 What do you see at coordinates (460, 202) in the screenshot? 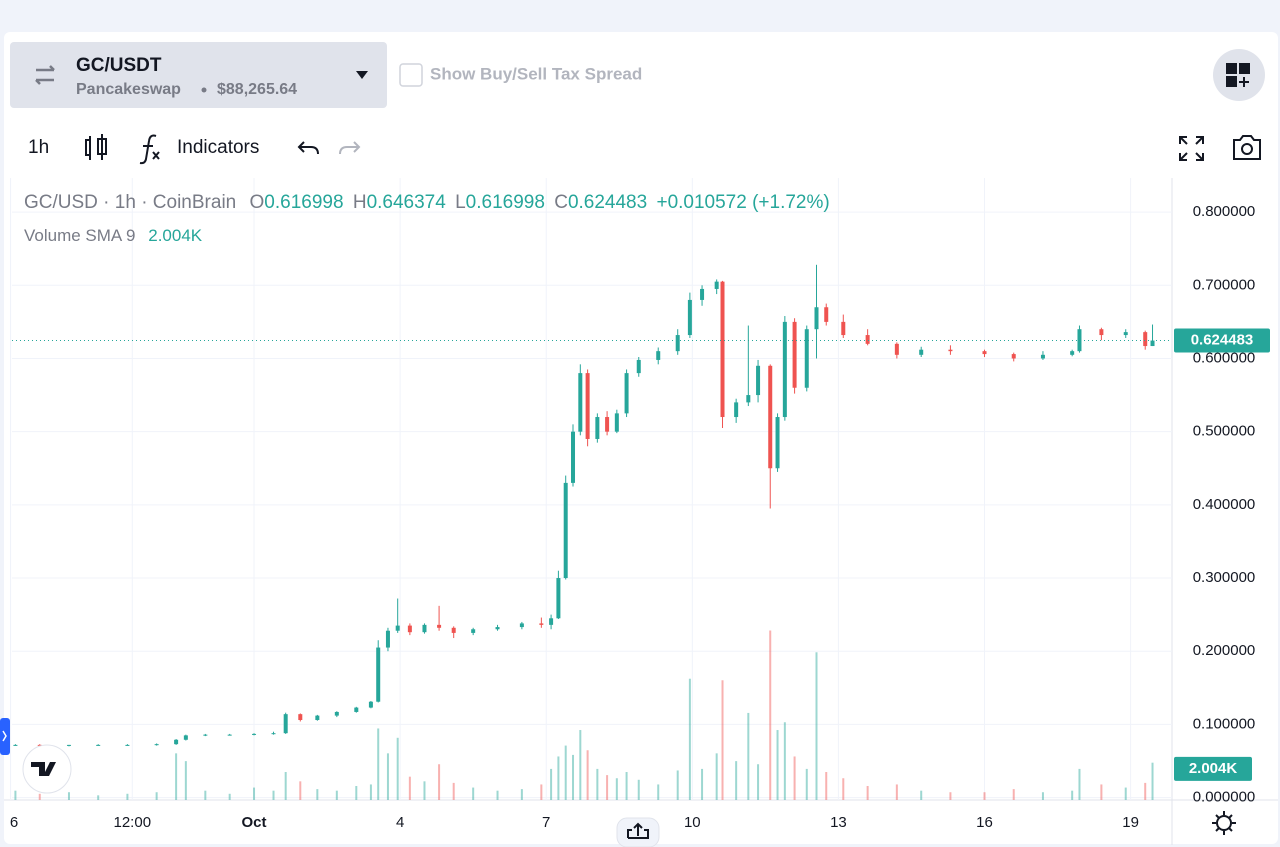
I see `legend-l: L` at bounding box center [460, 202].